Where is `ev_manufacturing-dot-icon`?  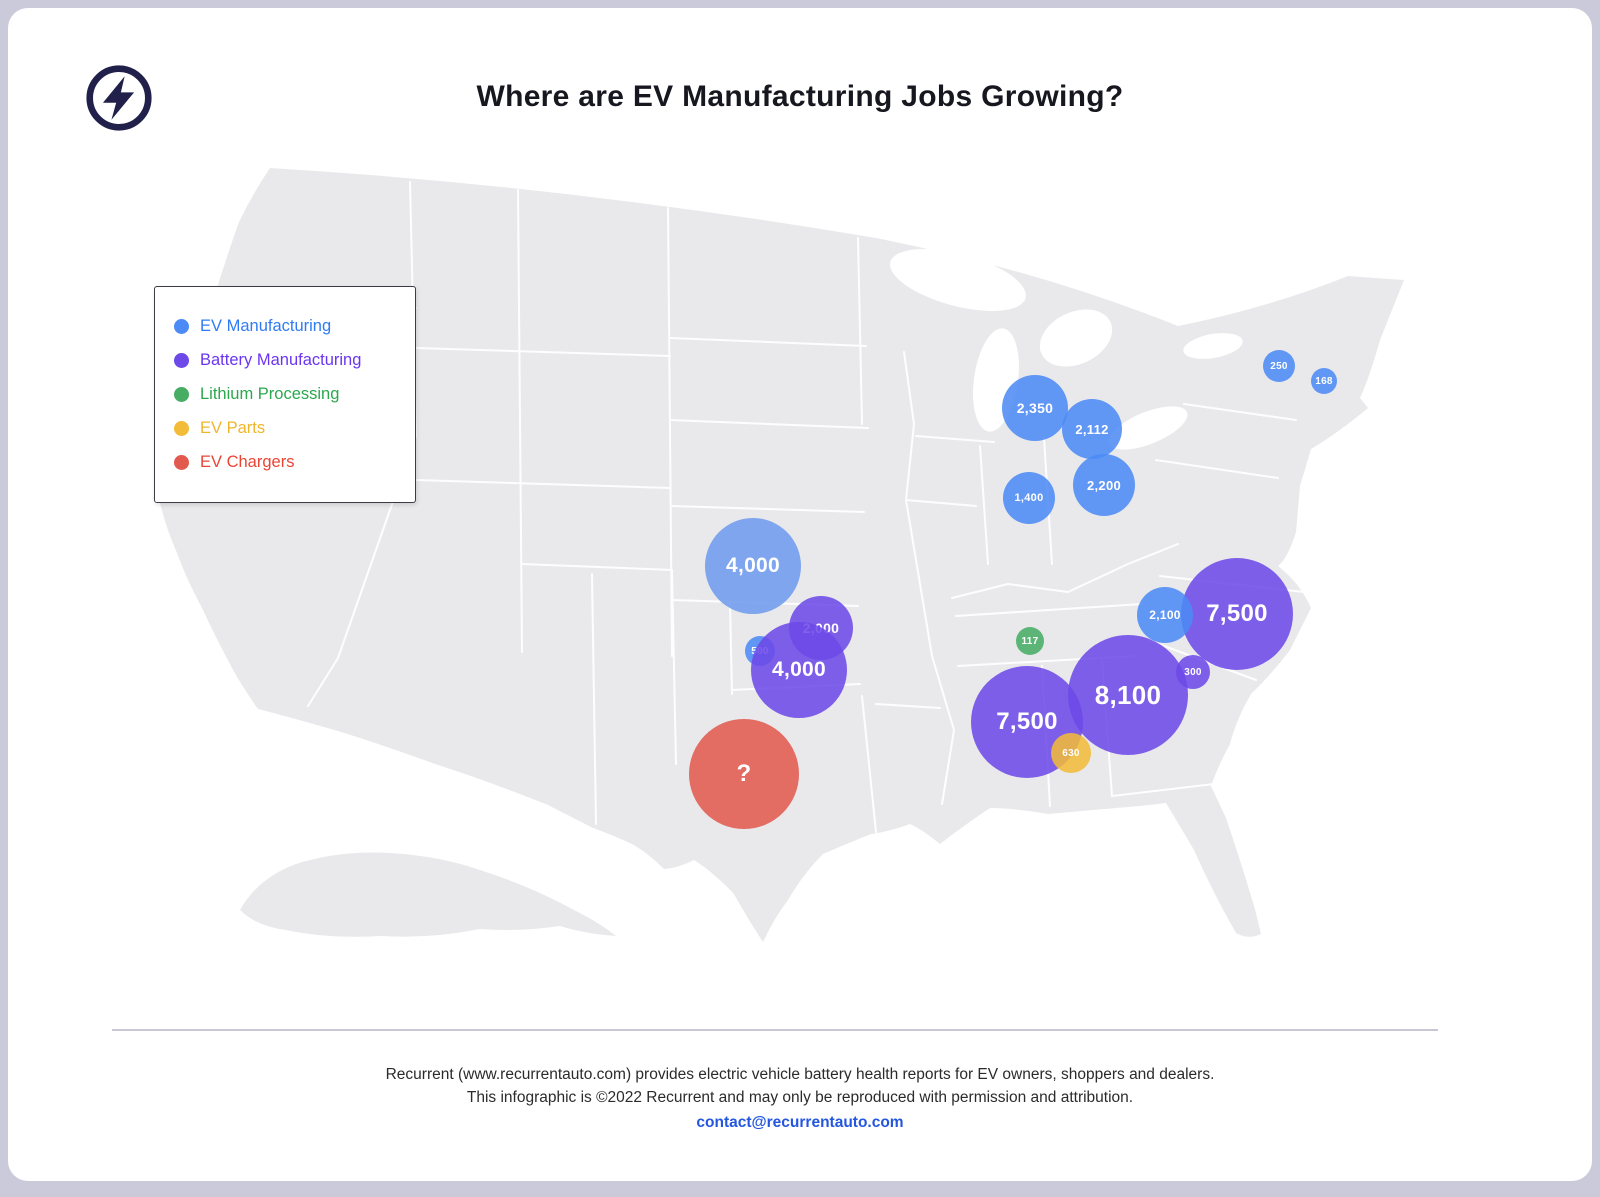
ev_manufacturing-dot-icon is located at coordinates (181, 326).